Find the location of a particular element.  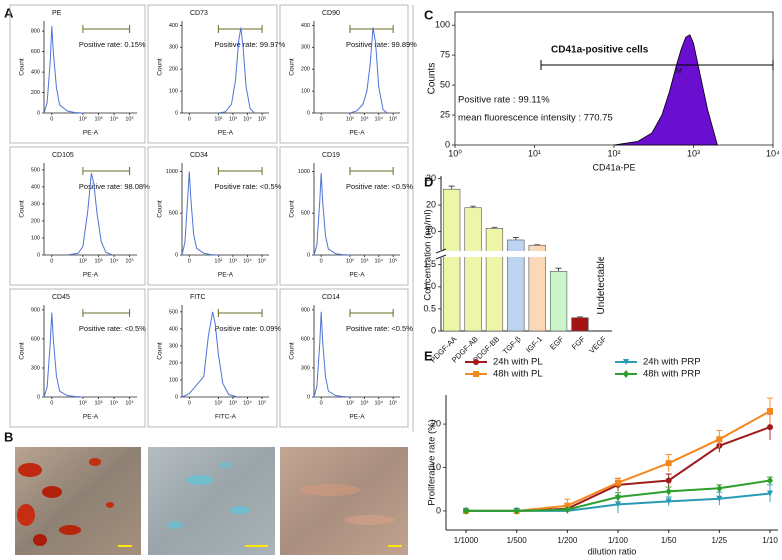

x-tick-label: FGF is located at coordinates (578, 342).